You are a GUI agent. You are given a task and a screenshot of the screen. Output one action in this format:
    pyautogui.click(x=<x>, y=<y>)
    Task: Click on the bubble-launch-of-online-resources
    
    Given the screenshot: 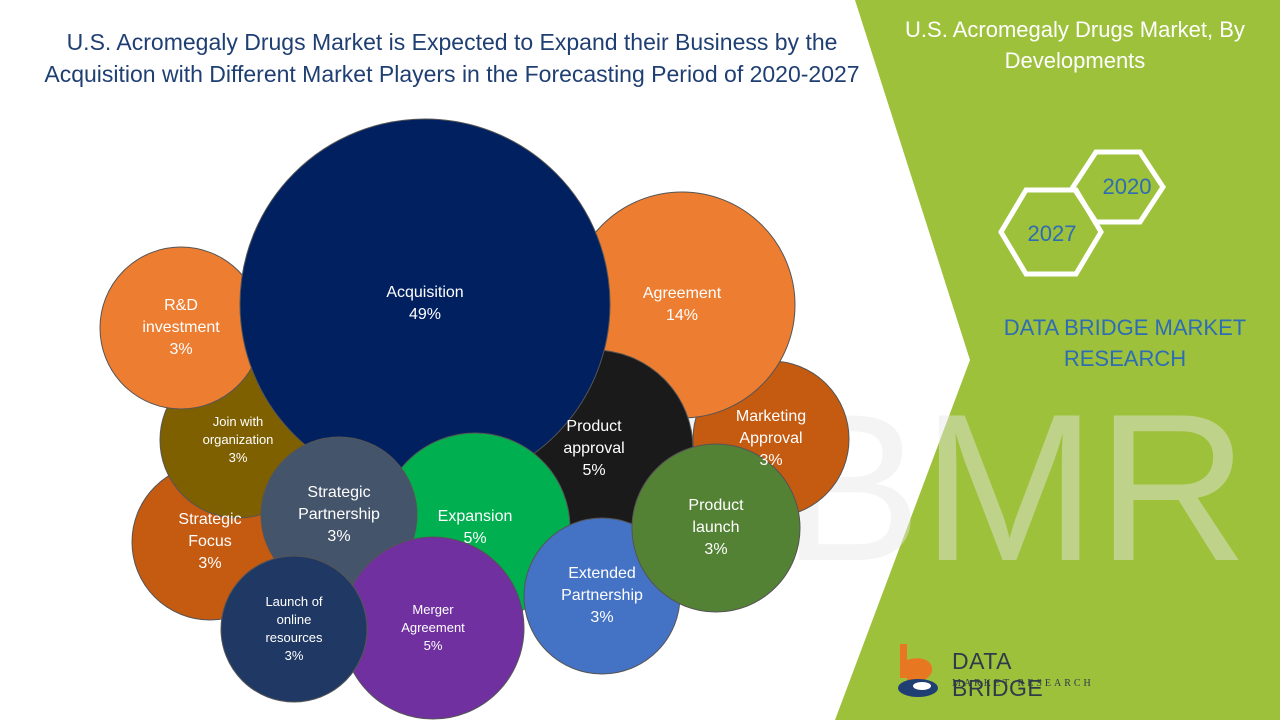 What is the action you would take?
    pyautogui.click(x=294, y=629)
    